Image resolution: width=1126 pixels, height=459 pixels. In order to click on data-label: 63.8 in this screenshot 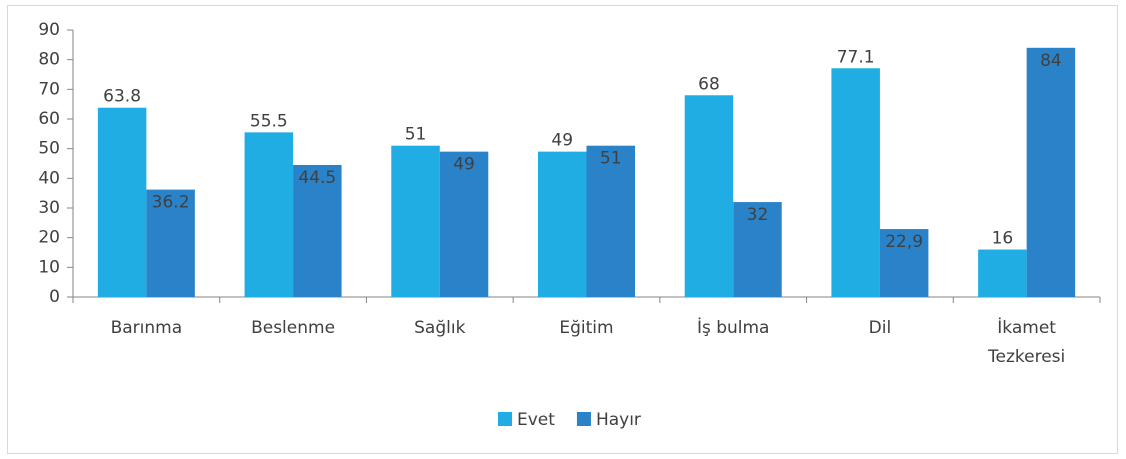, I will do `click(122, 97)`.